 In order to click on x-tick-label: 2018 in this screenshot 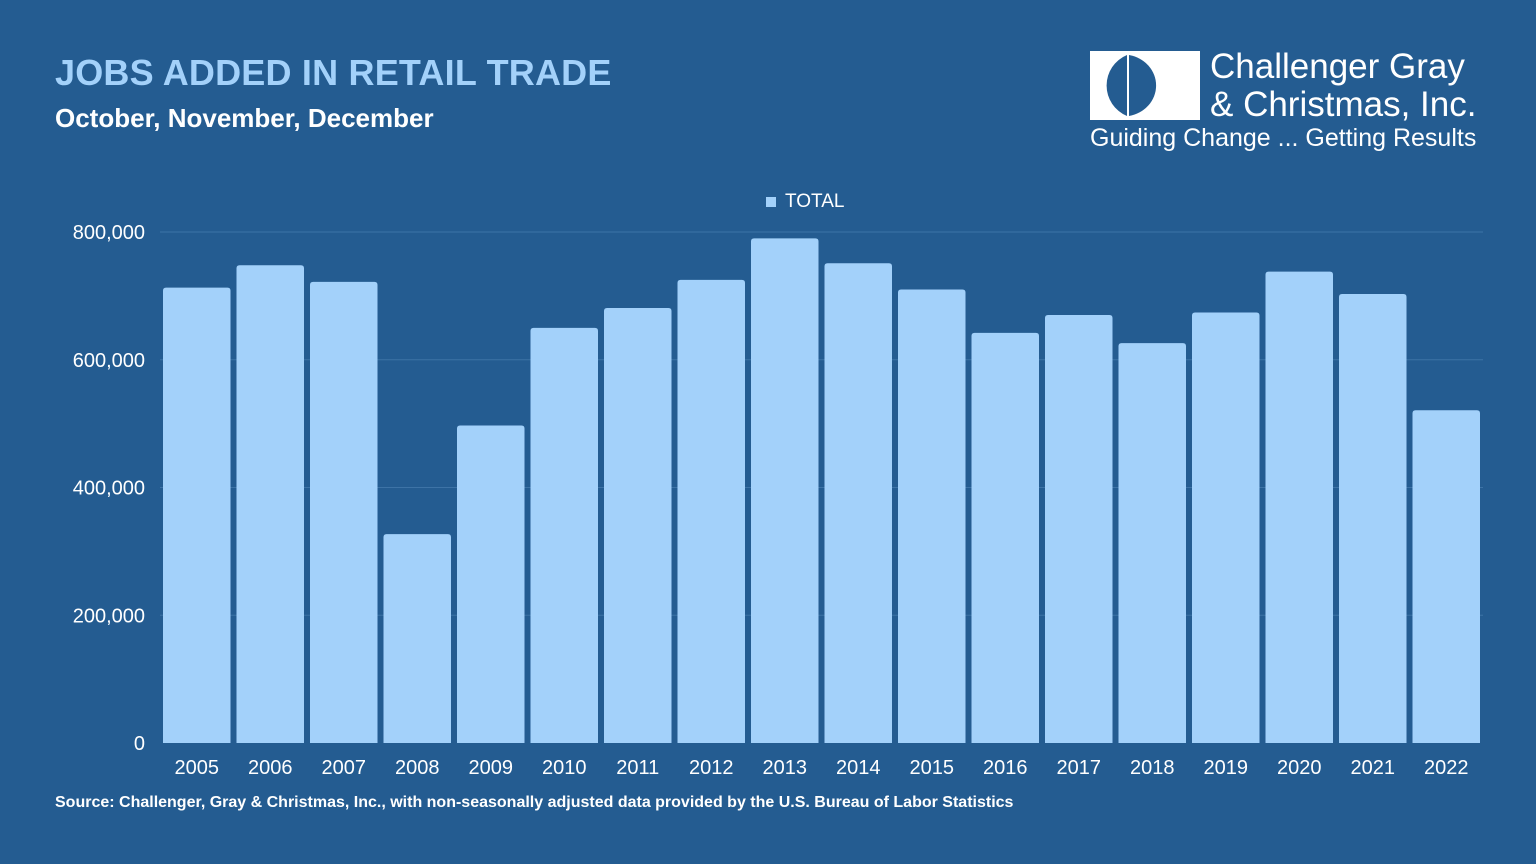, I will do `click(1152, 768)`.